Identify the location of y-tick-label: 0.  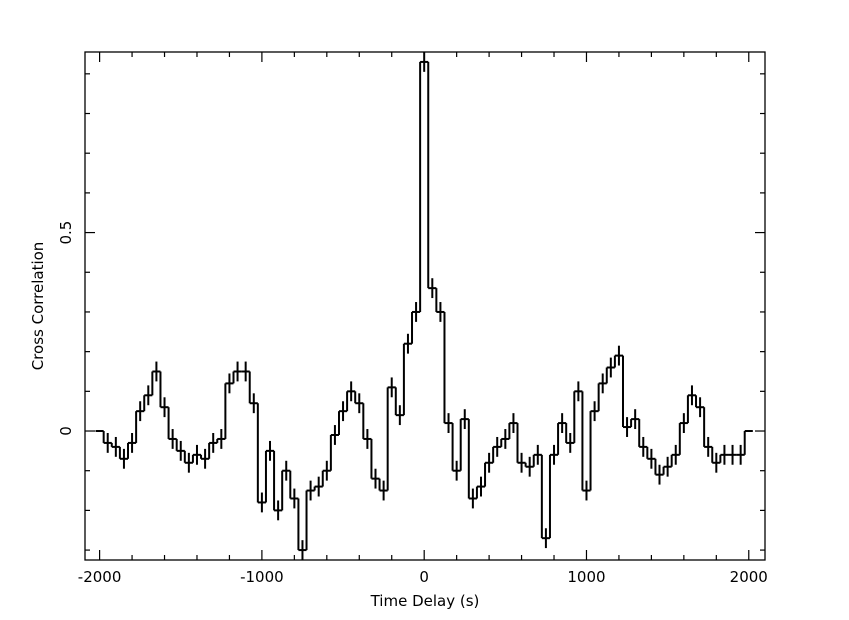
(66, 431).